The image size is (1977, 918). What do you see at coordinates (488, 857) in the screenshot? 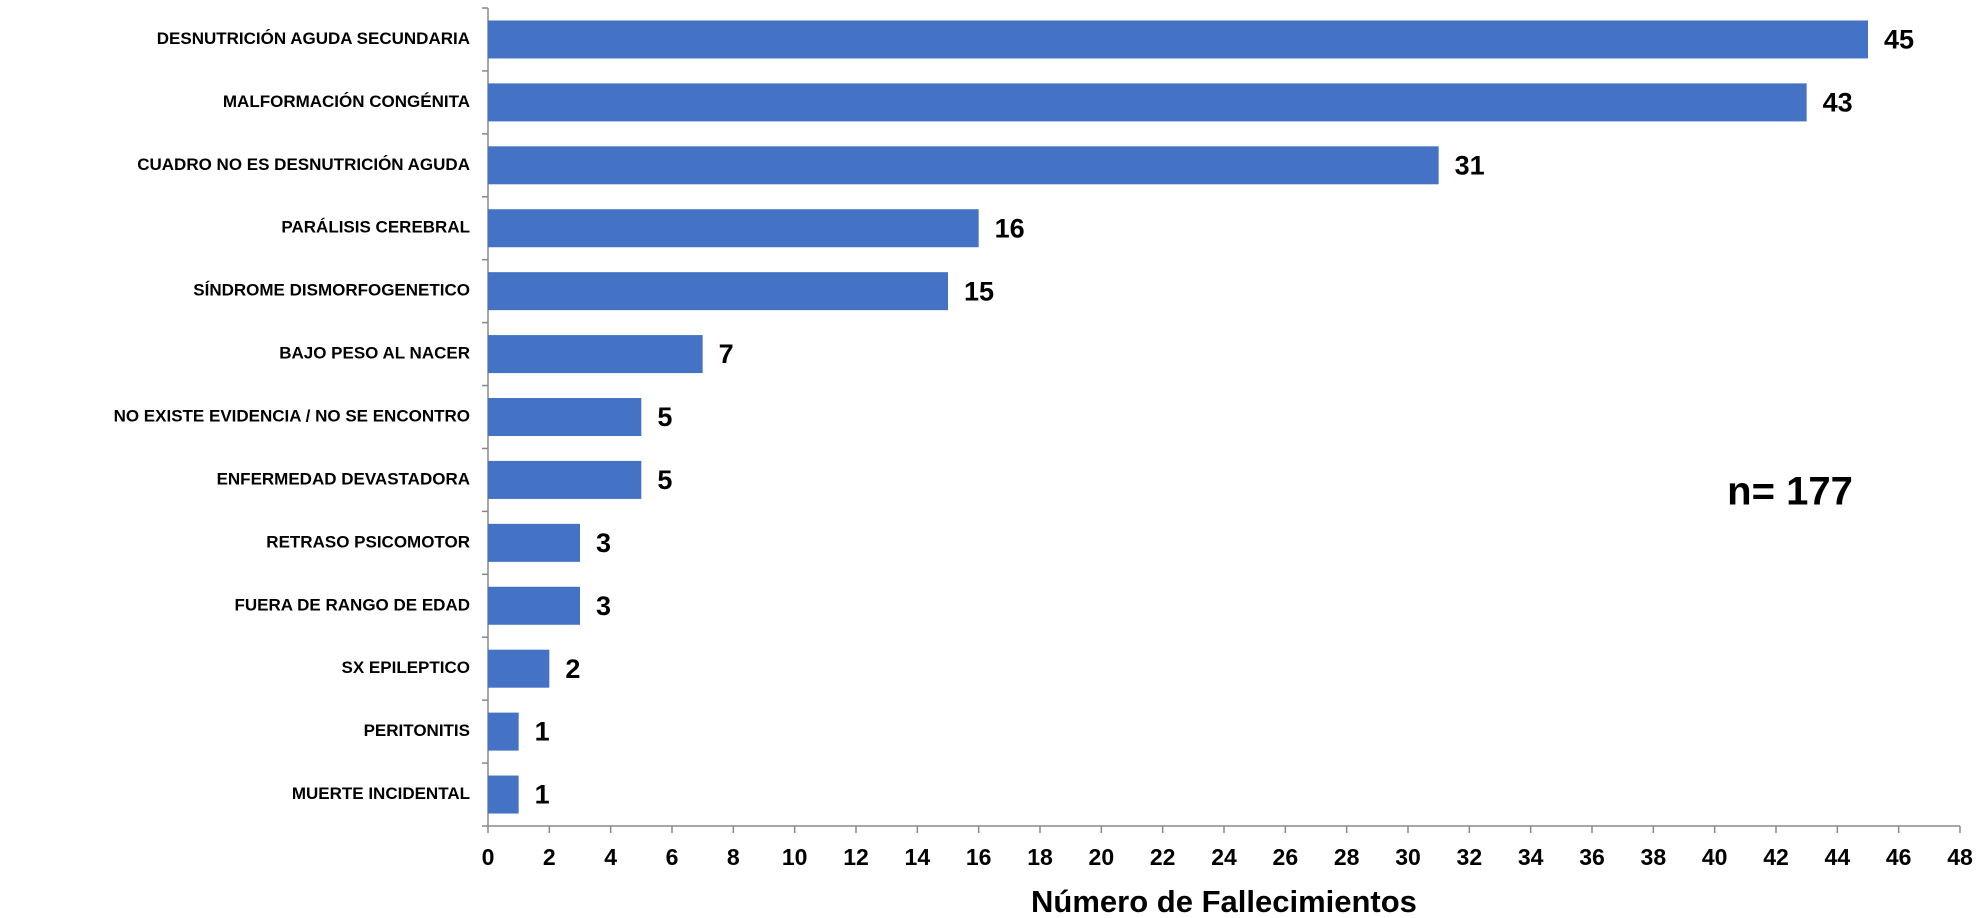
I see `x-tick-label: 0` at bounding box center [488, 857].